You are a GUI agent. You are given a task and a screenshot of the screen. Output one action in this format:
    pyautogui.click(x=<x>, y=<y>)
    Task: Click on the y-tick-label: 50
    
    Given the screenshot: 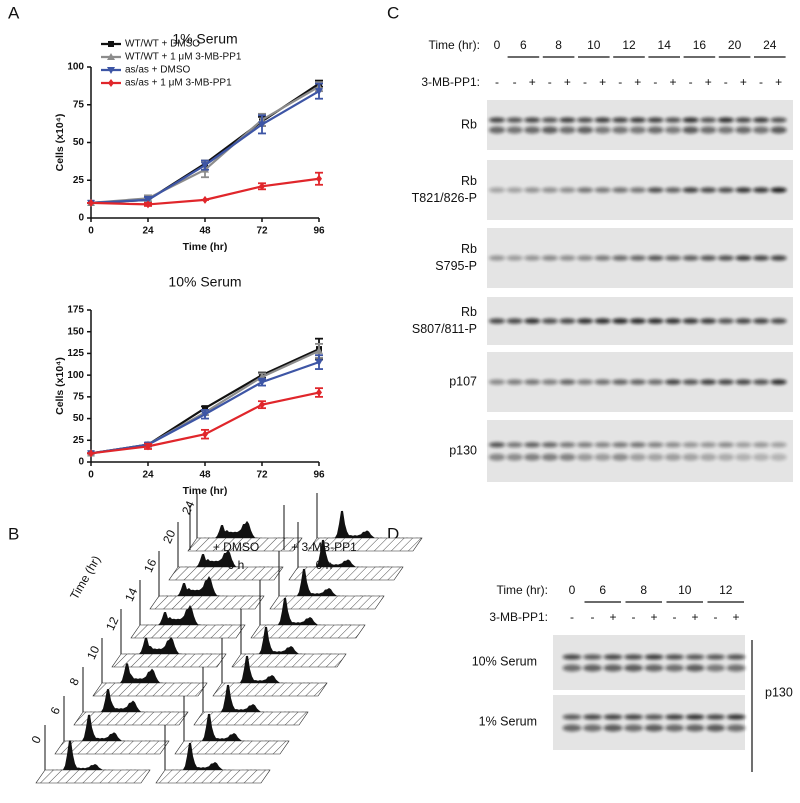 What is the action you would take?
    pyautogui.click(x=79, y=142)
    